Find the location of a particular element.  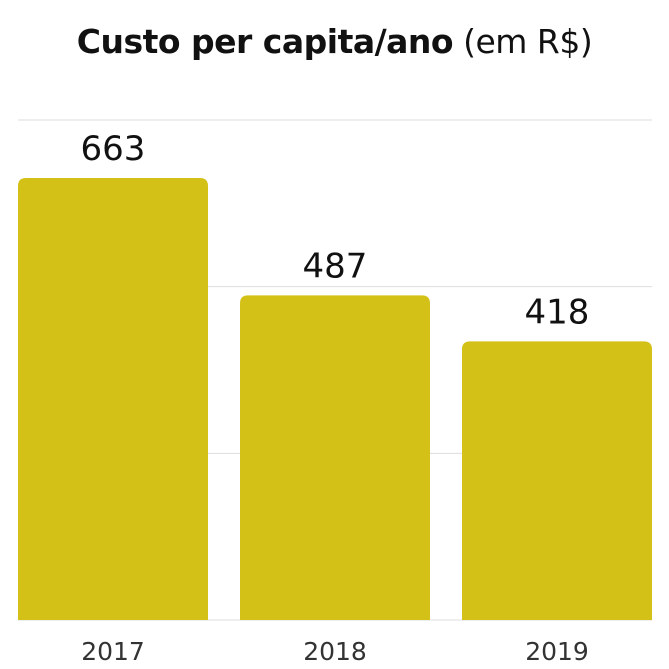

x-axis-ticks: 2017 2018 2019 is located at coordinates (335, 651).